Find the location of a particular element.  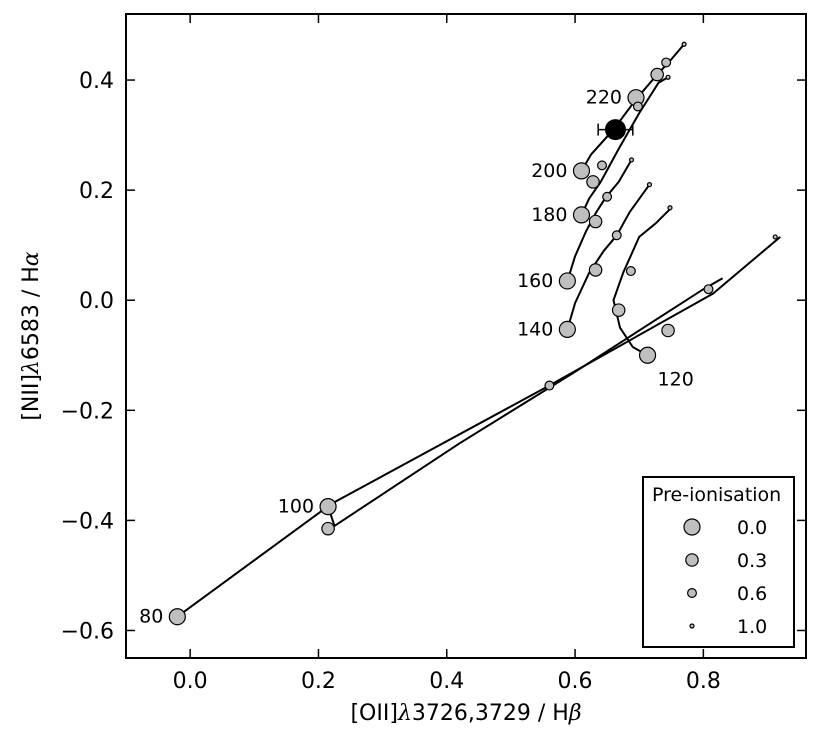

x-tick-label-3: 0.6 is located at coordinates (575, 681).